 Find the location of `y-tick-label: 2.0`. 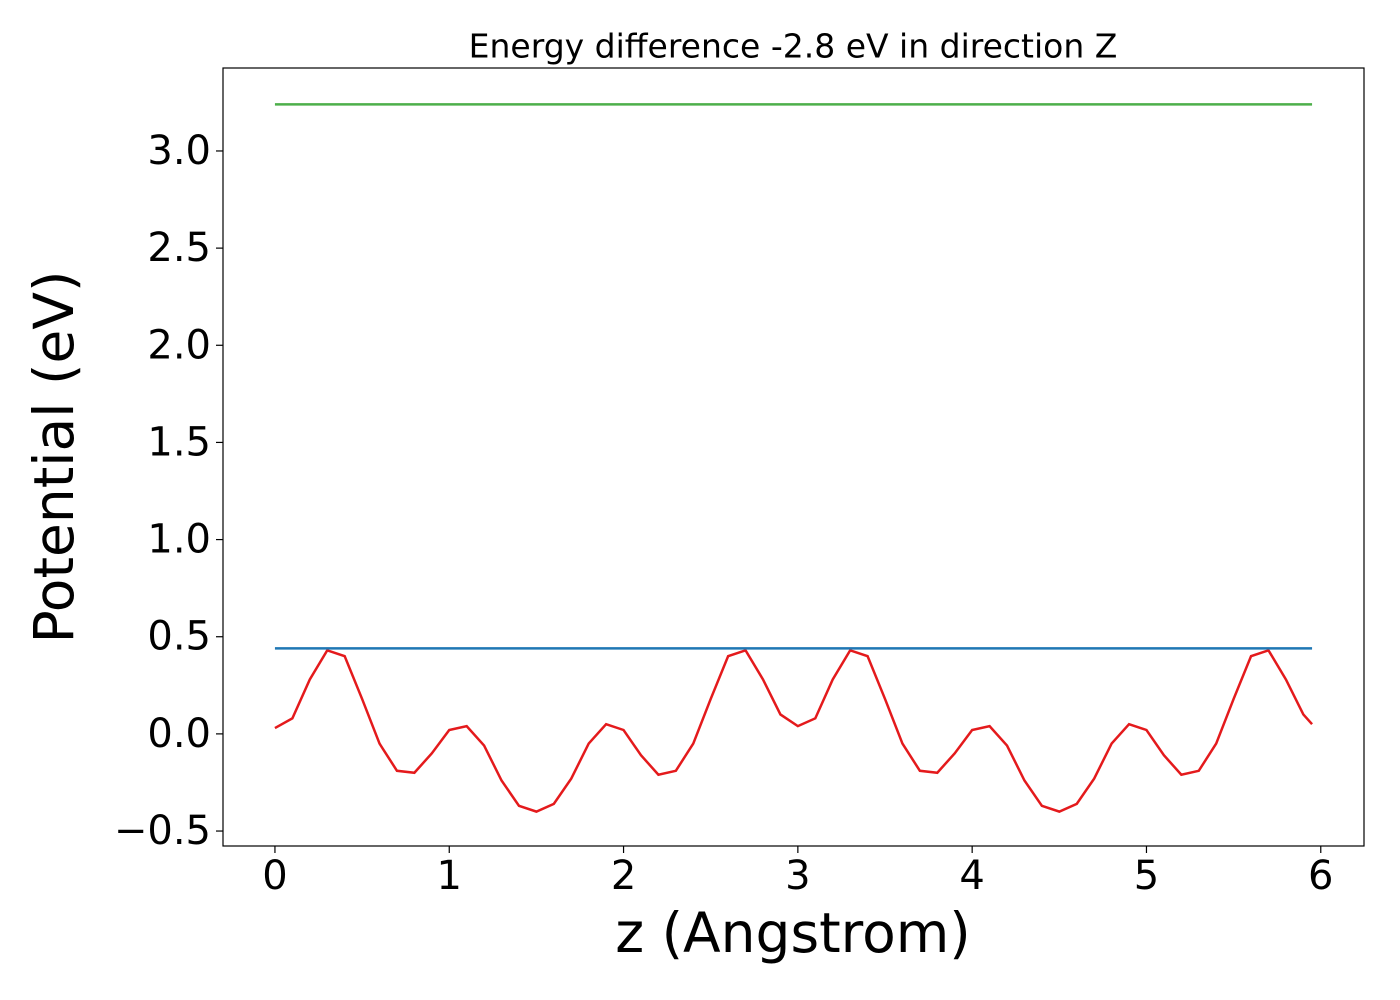

y-tick-label: 2.0 is located at coordinates (179, 345).